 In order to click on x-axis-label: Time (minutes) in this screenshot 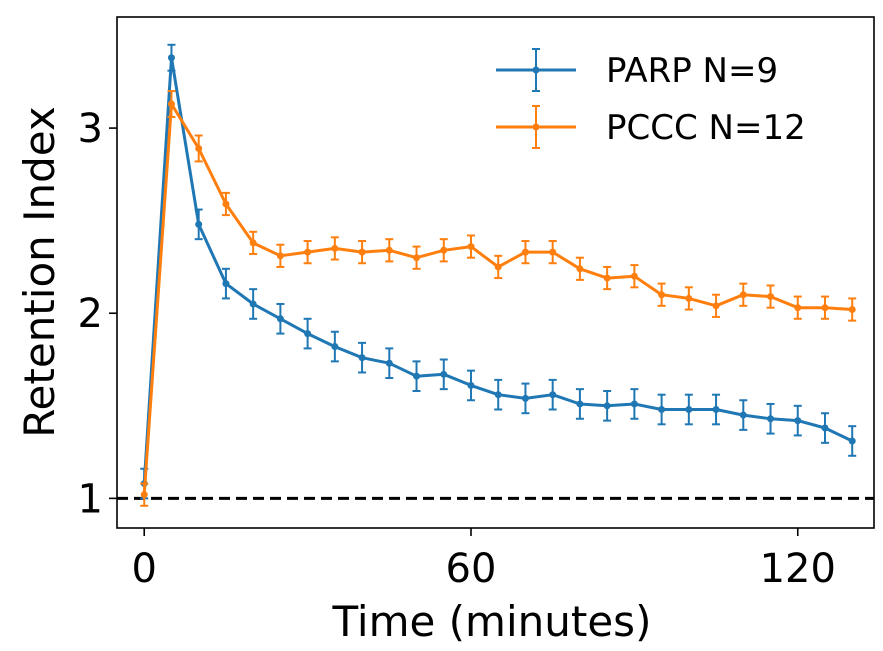, I will do `click(492, 621)`.